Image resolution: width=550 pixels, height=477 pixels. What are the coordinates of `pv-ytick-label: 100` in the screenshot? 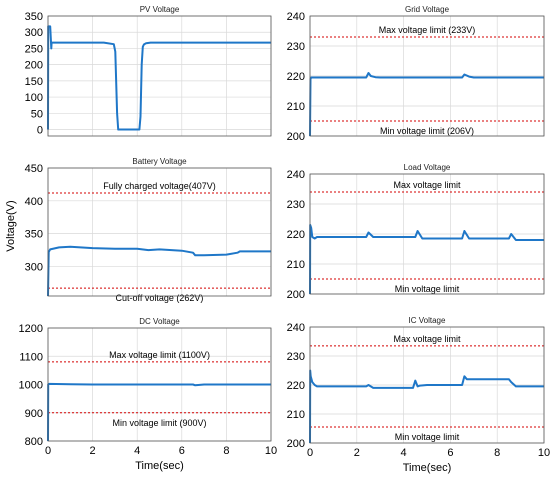 It's located at (34, 98).